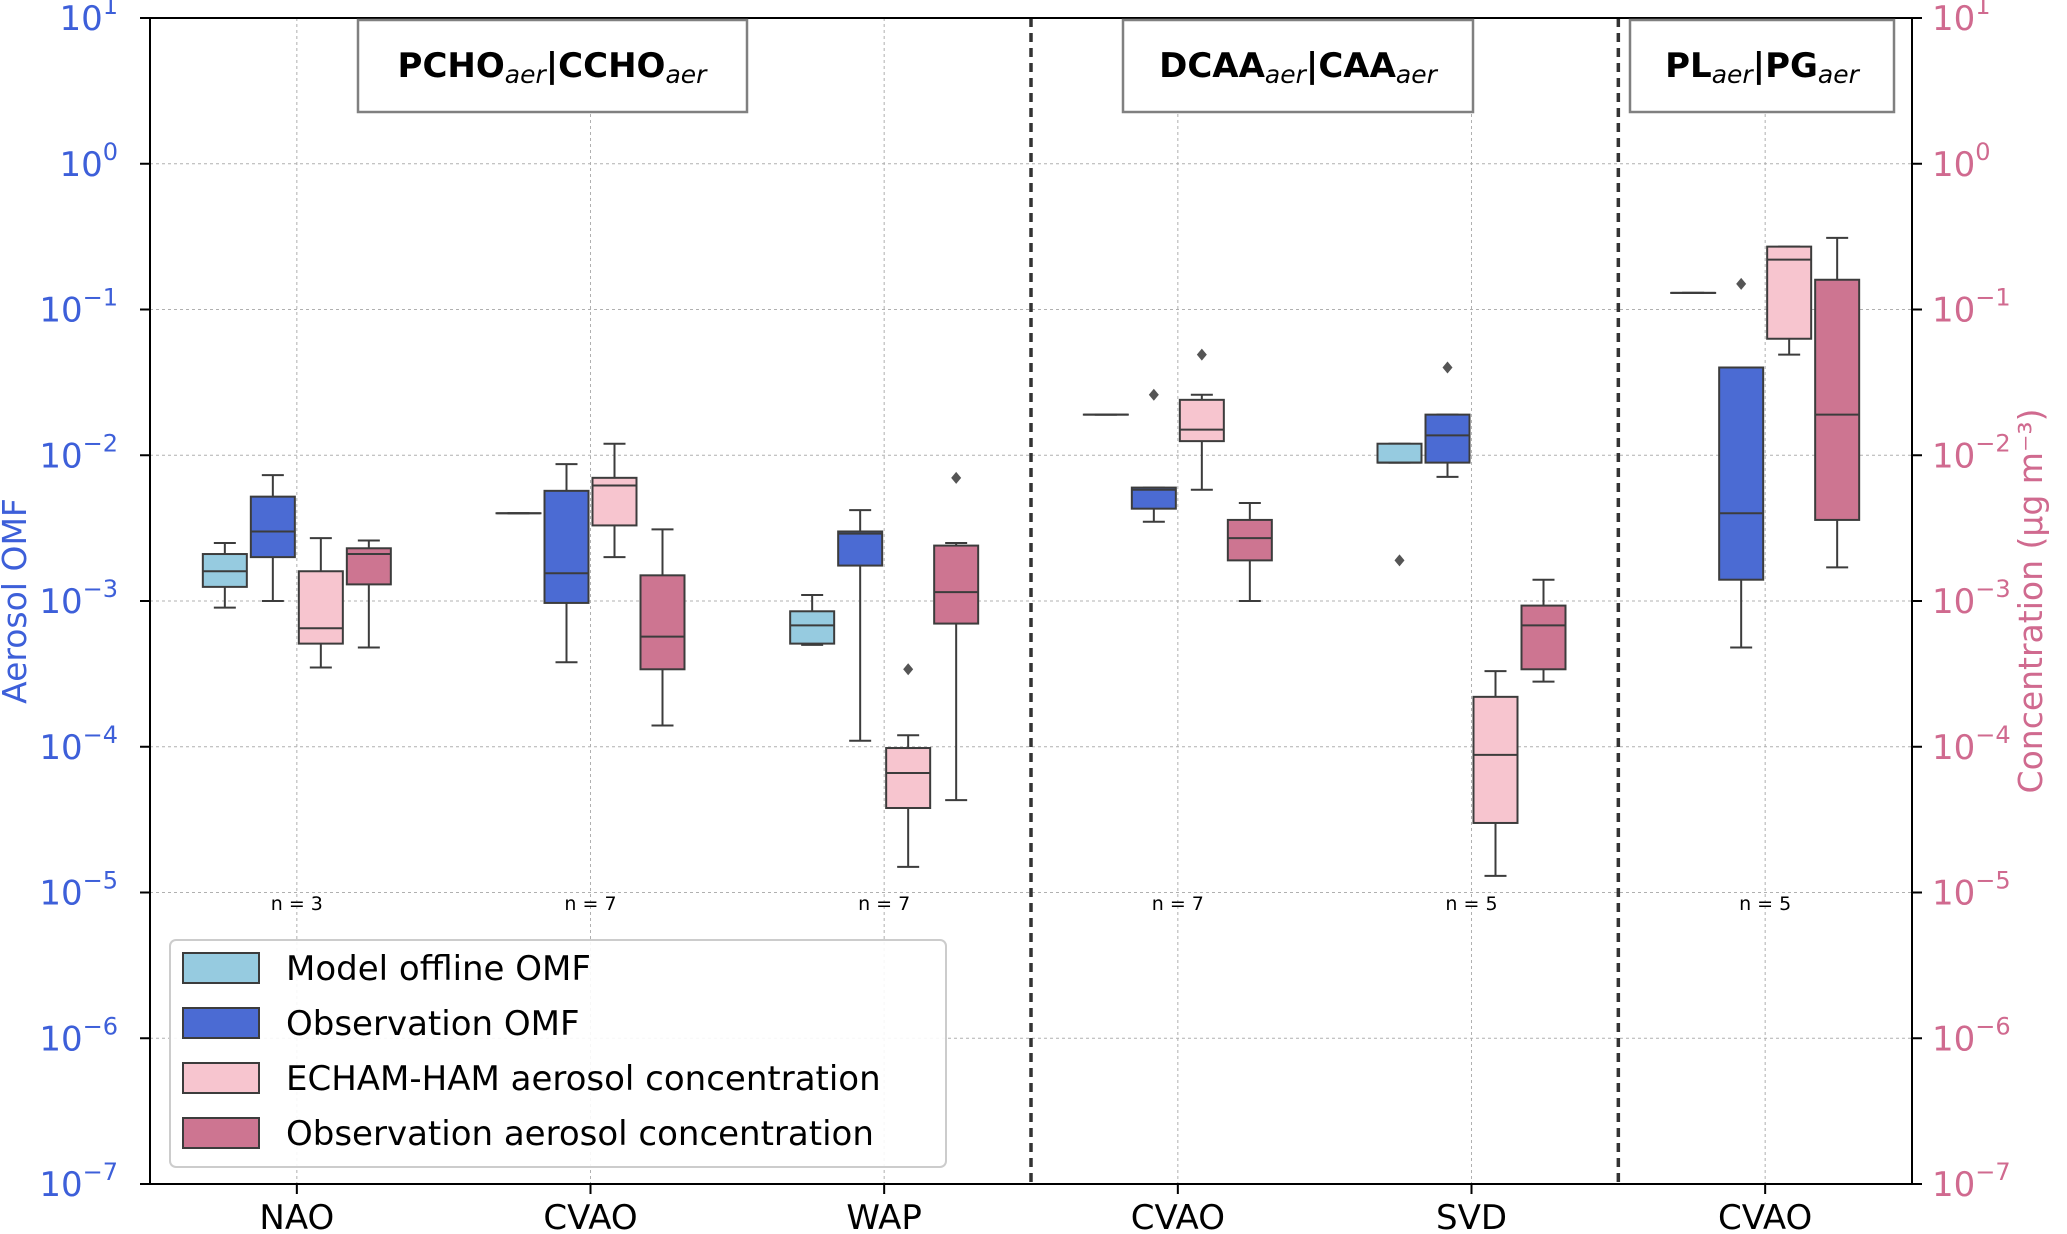 Image resolution: width=2067 pixels, height=1234 pixels. I want to click on svg-text: PCHOaer|CCHOaer, so click(553, 67).